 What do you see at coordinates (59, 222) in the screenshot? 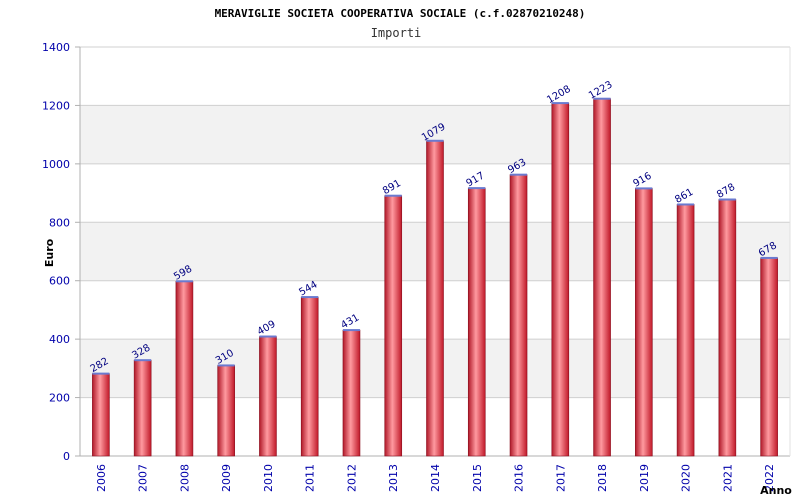
I see `y-tick-label: 800` at bounding box center [59, 222].